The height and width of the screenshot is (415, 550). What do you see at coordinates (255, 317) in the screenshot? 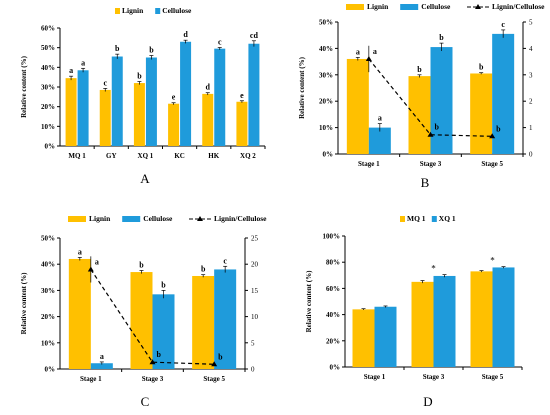
I see `y2-tick-label: 10` at bounding box center [255, 317].